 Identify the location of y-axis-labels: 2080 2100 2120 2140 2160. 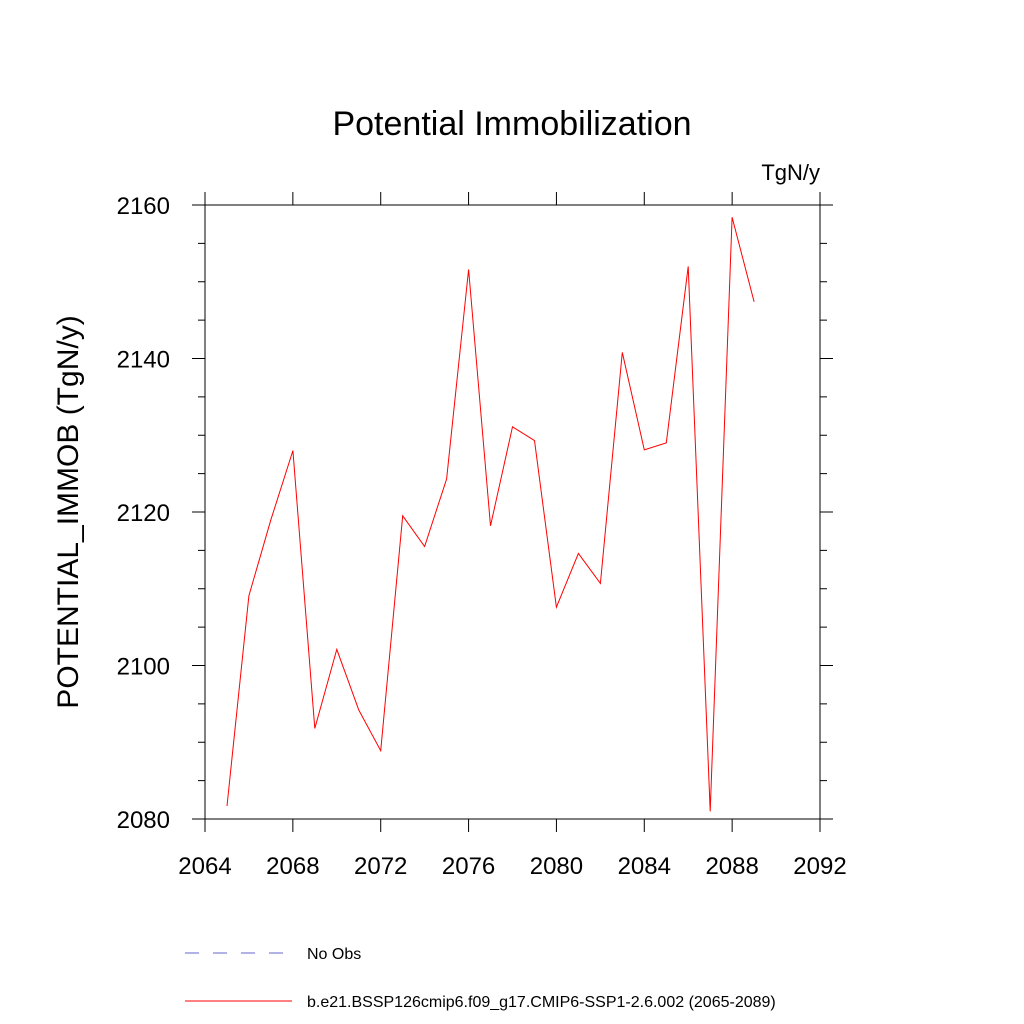
(143, 513).